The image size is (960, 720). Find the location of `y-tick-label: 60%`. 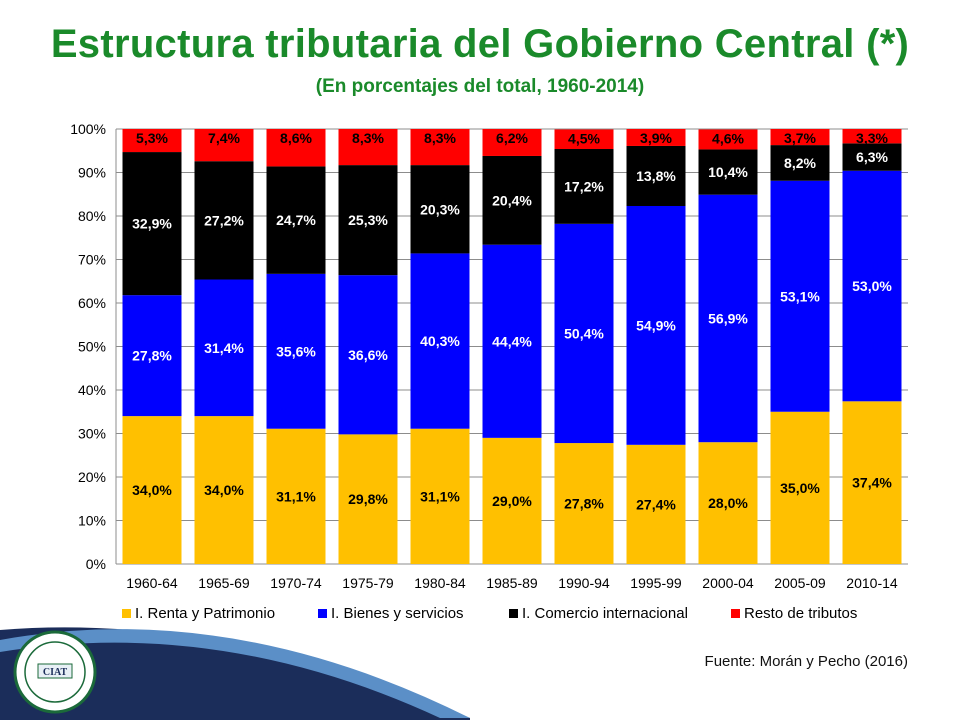

y-tick-label: 60% is located at coordinates (92, 303).